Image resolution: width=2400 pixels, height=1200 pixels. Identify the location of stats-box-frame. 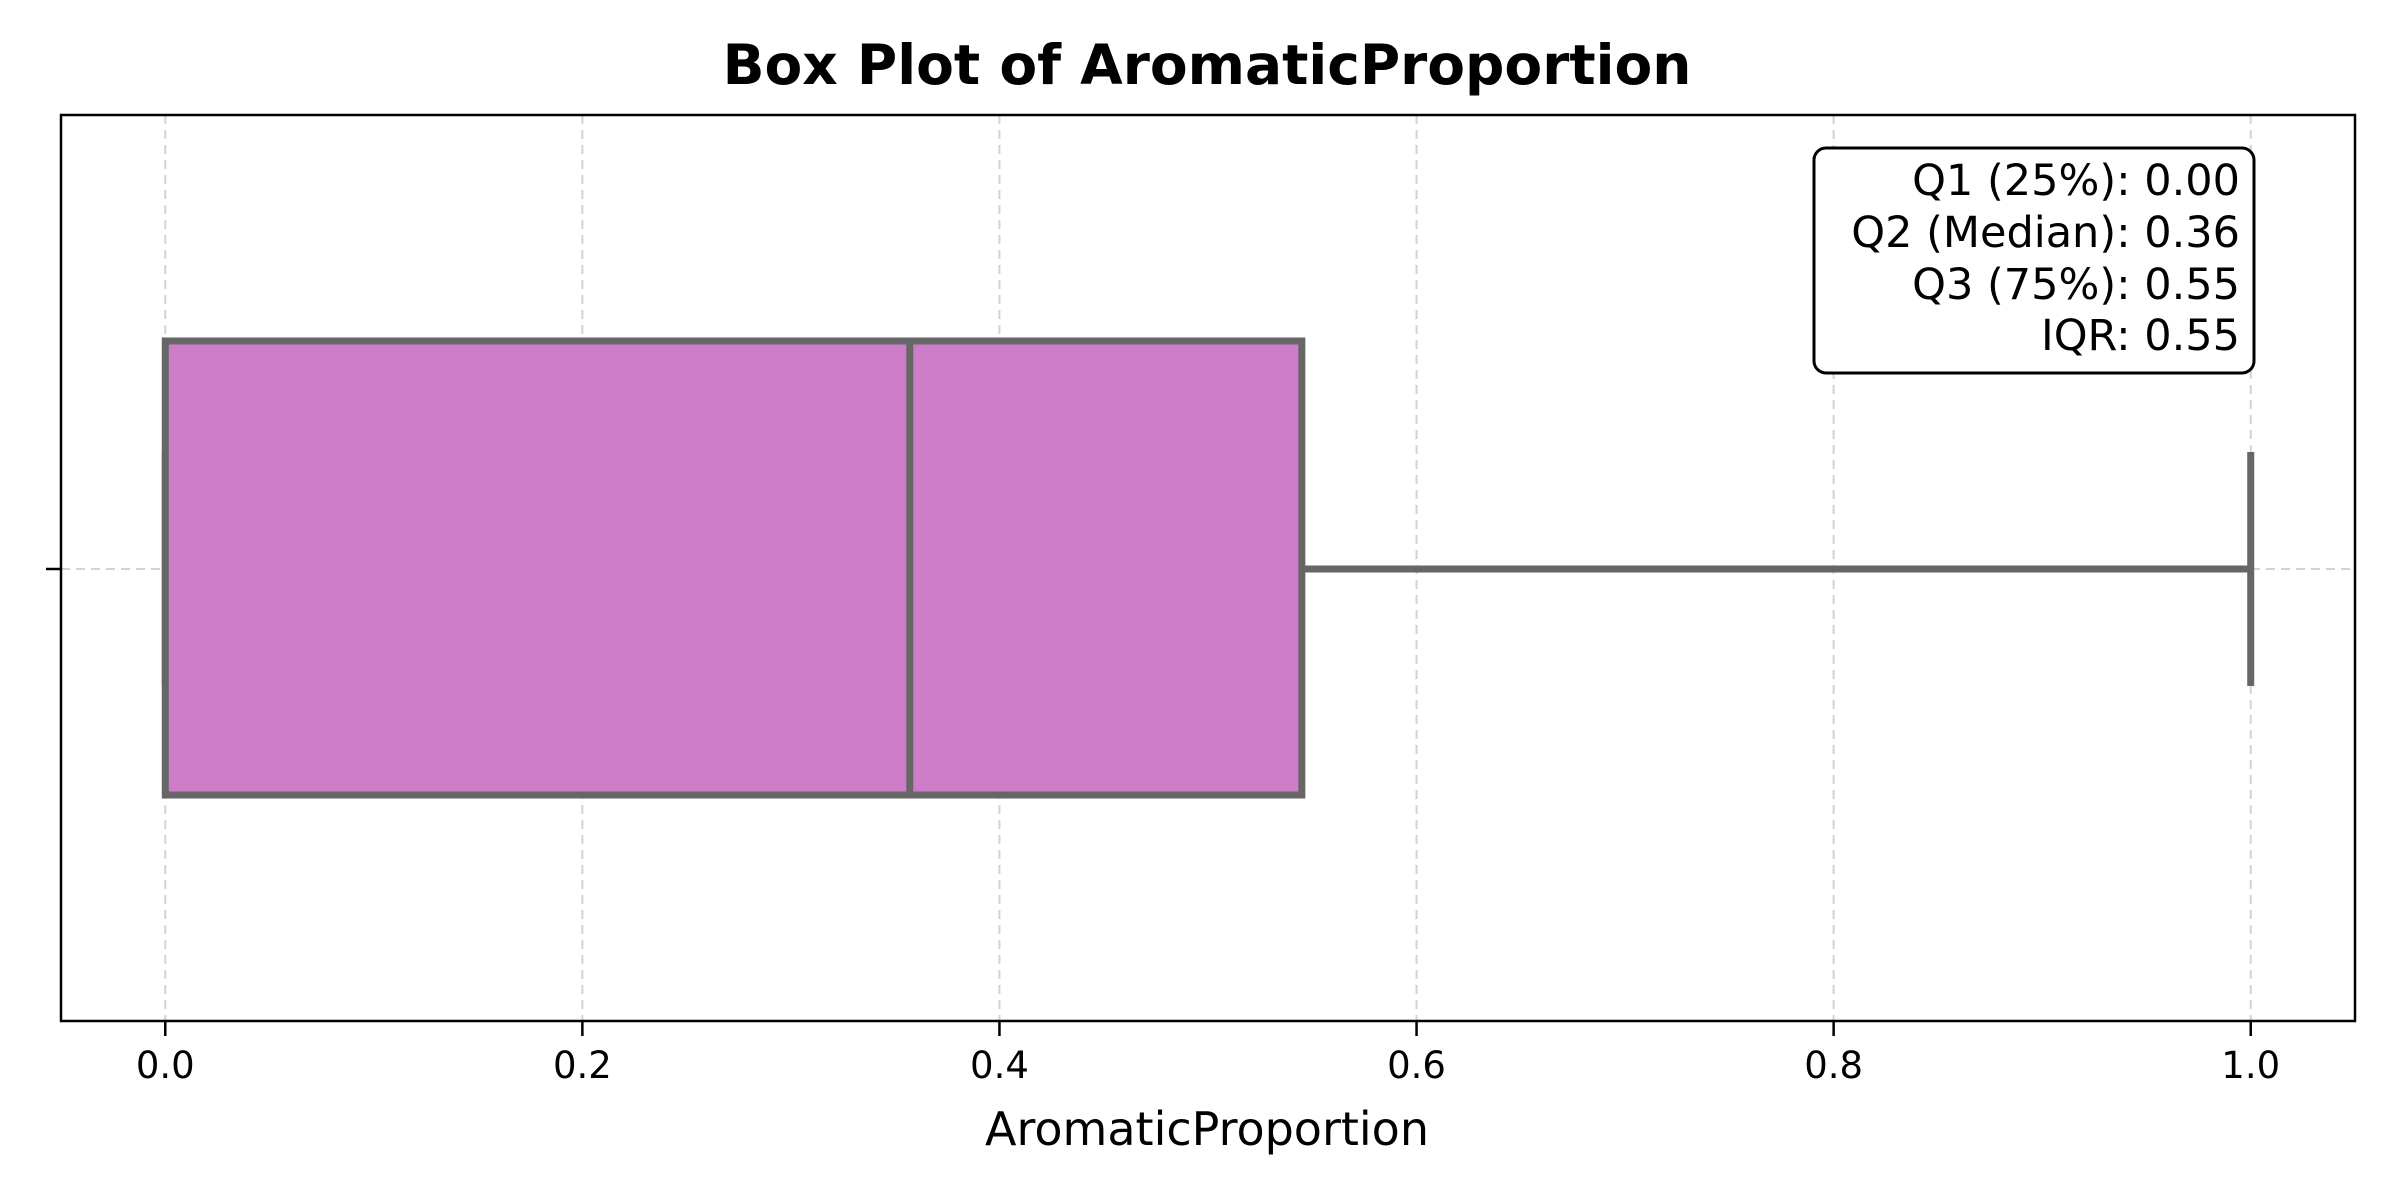
(2034, 260).